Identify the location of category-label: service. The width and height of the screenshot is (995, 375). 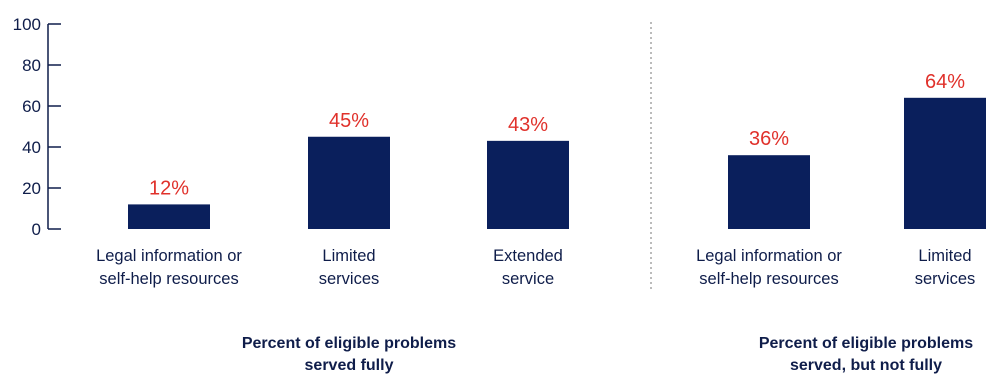
(528, 279).